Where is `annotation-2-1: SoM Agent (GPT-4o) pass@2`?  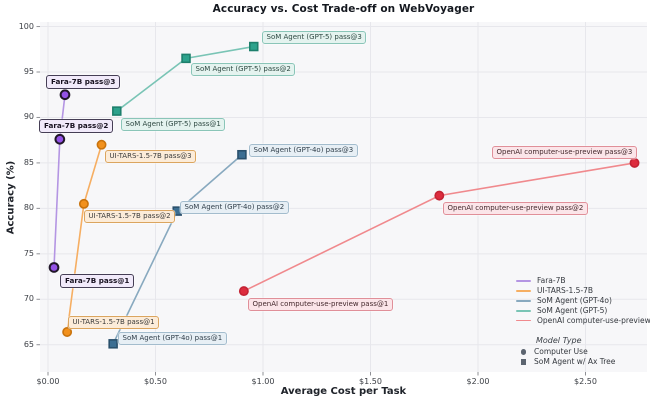
annotation-2-1: SoM Agent (GPT-4o) pass@2 is located at coordinates (234, 207).